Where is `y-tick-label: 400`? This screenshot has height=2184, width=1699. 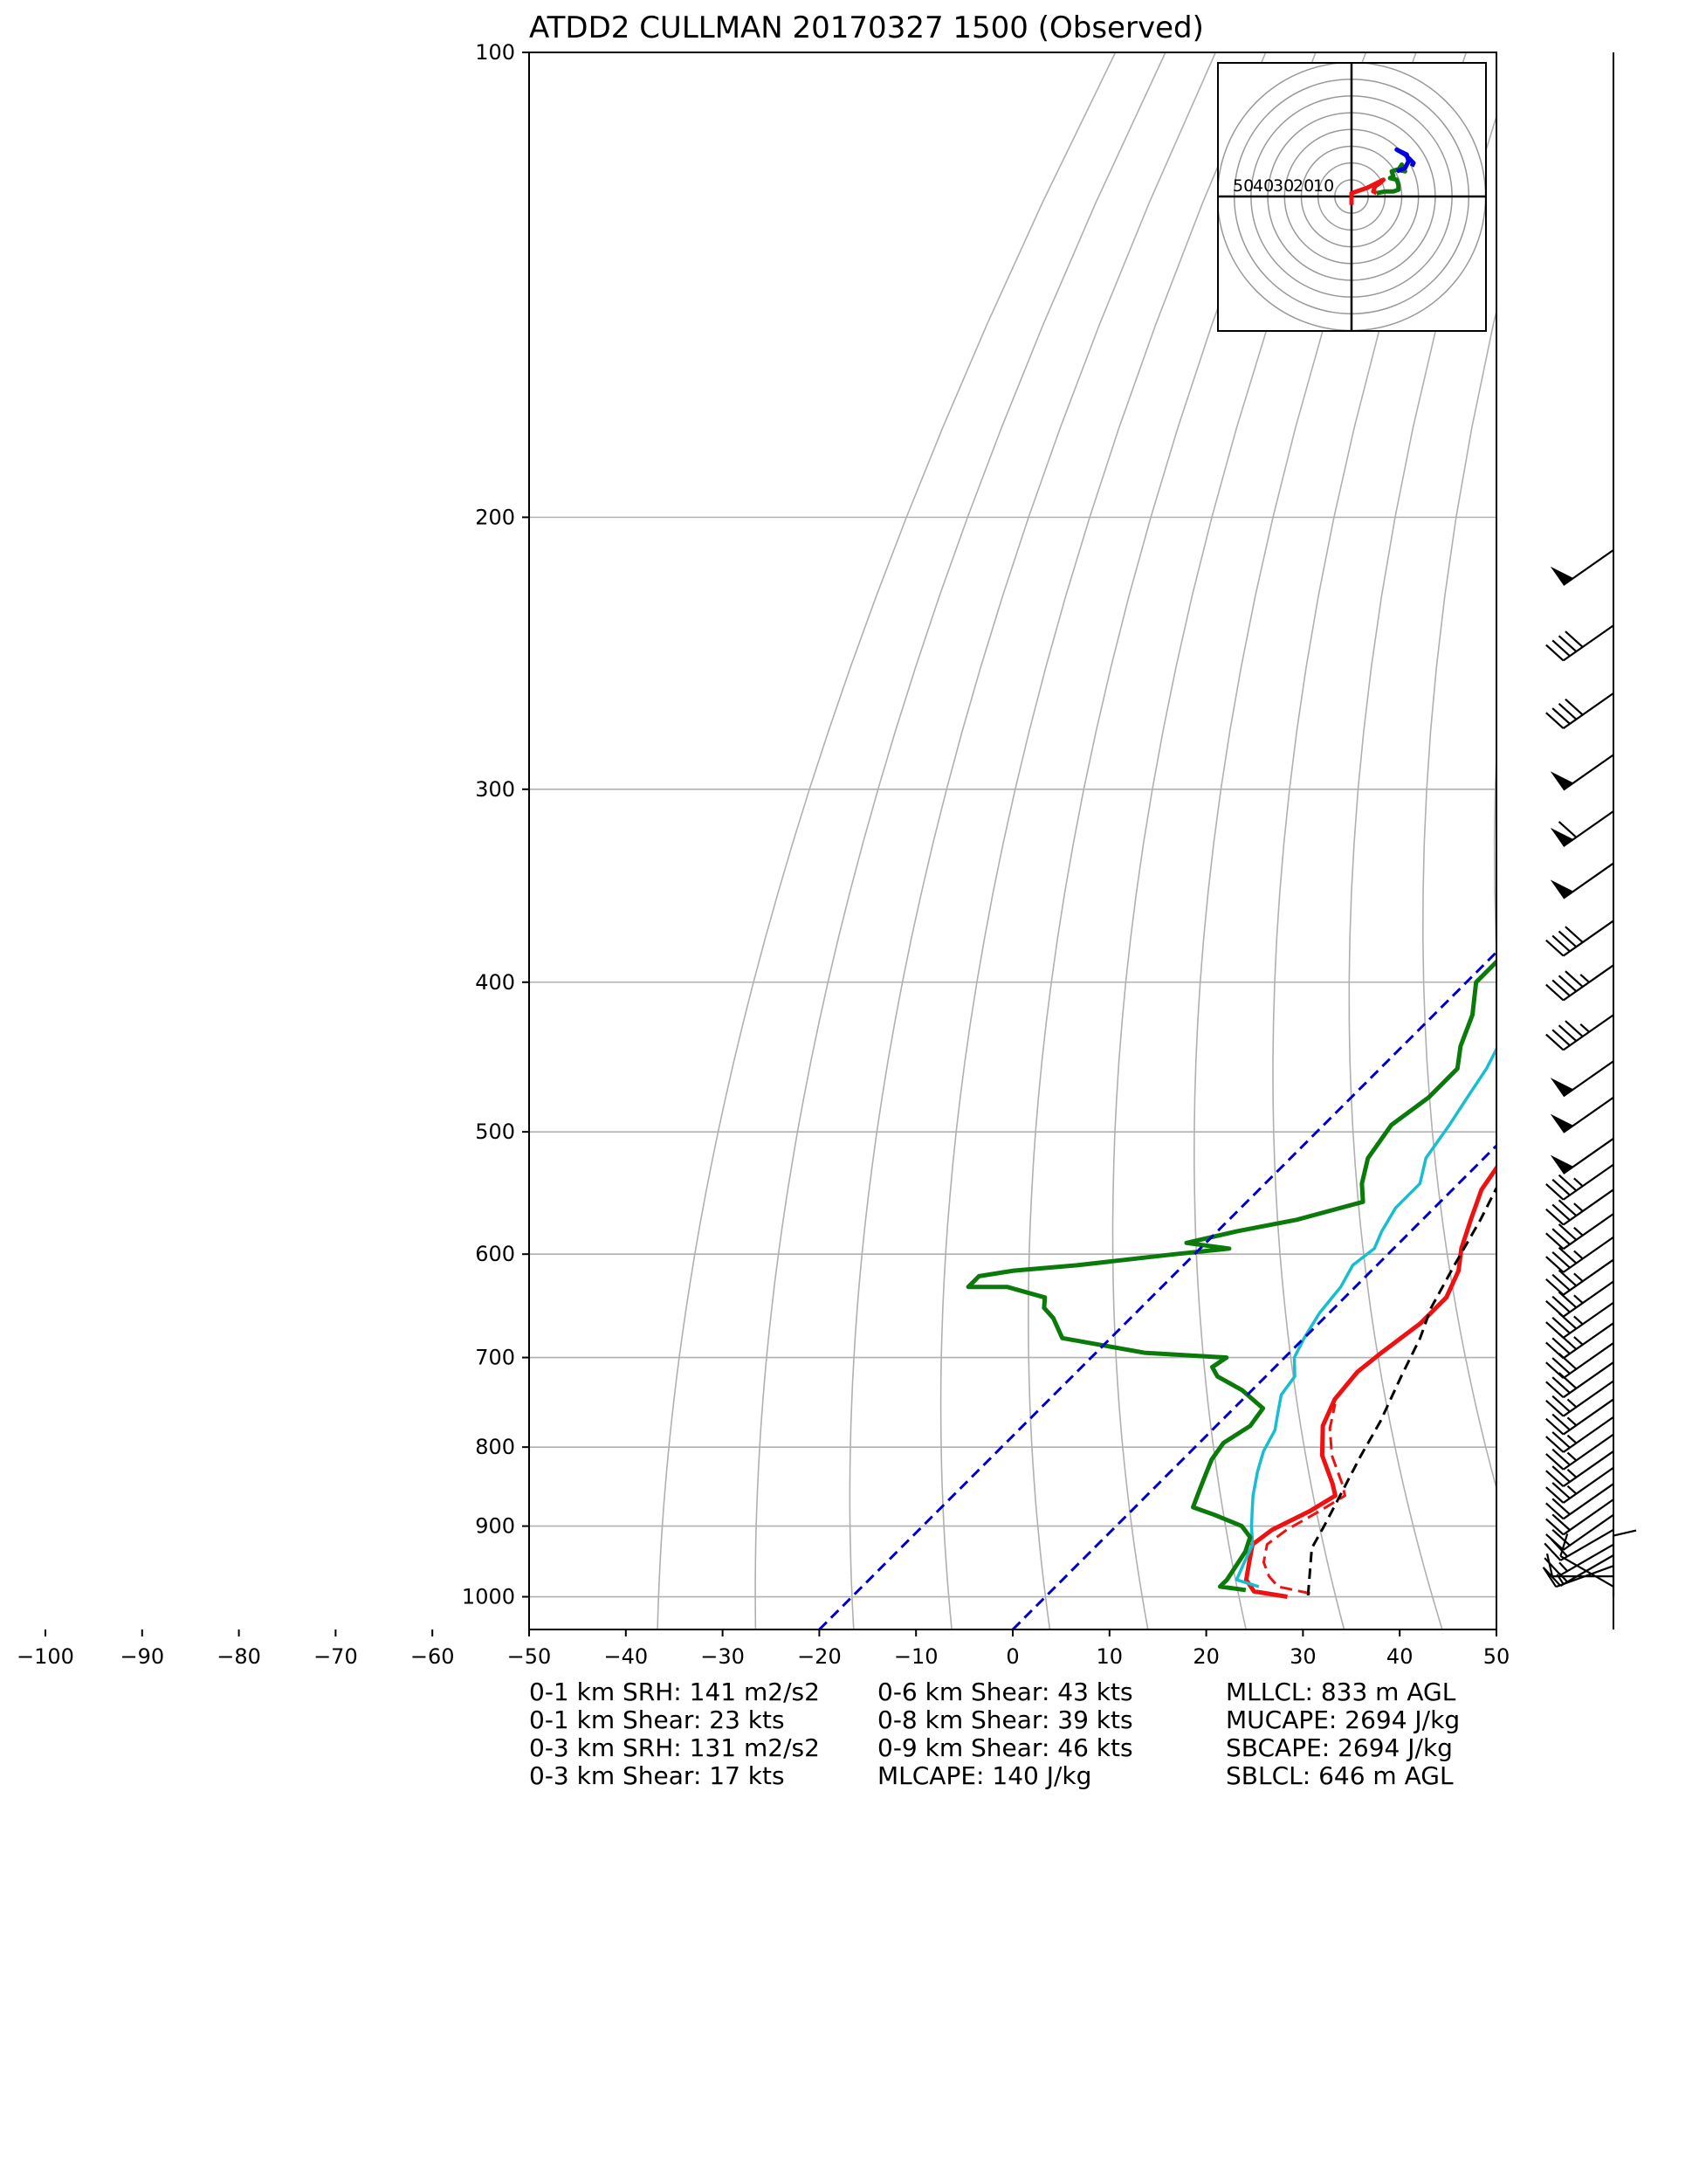 y-tick-label: 400 is located at coordinates (495, 982).